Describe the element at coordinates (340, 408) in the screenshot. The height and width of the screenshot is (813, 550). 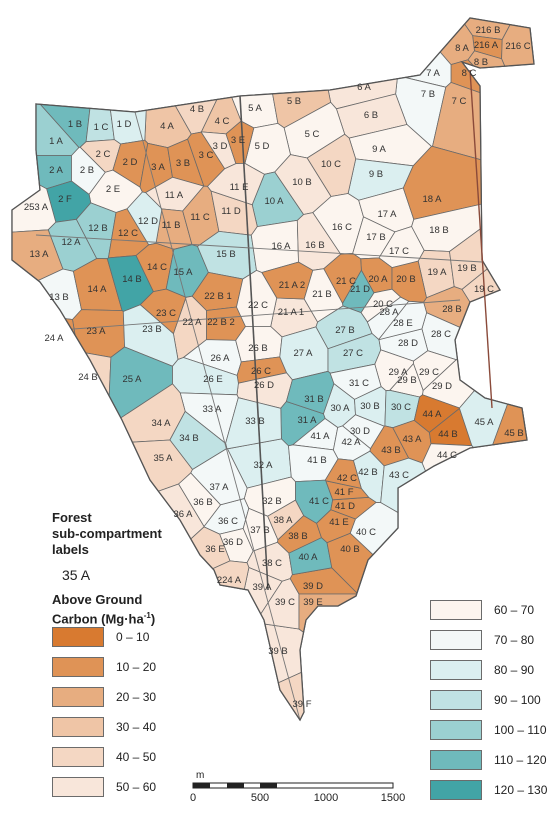
I see `compartment-label: 30 A` at that location.